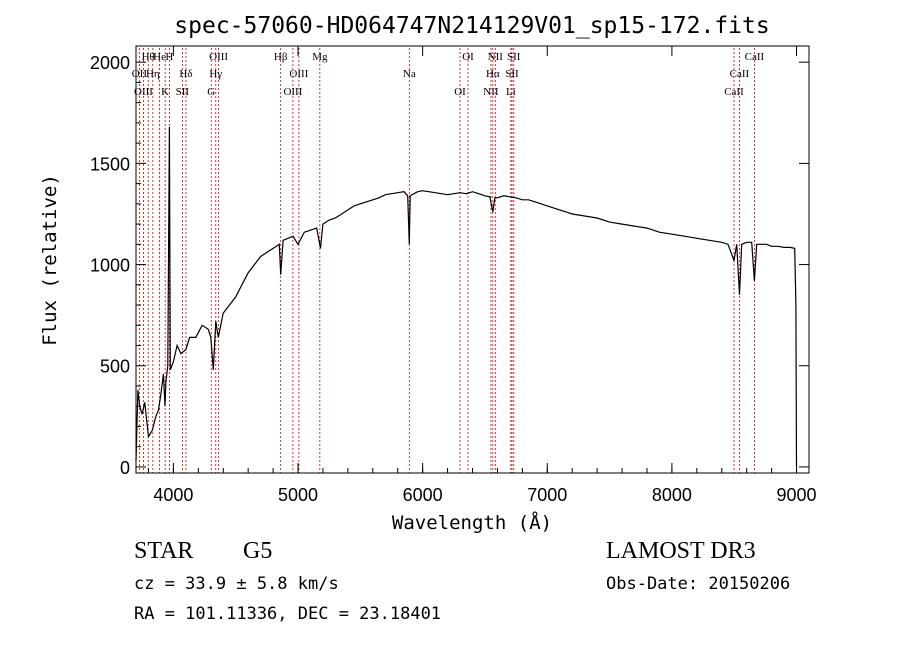  Describe the element at coordinates (125, 468) in the screenshot. I see `y-tick-label: 0` at that location.